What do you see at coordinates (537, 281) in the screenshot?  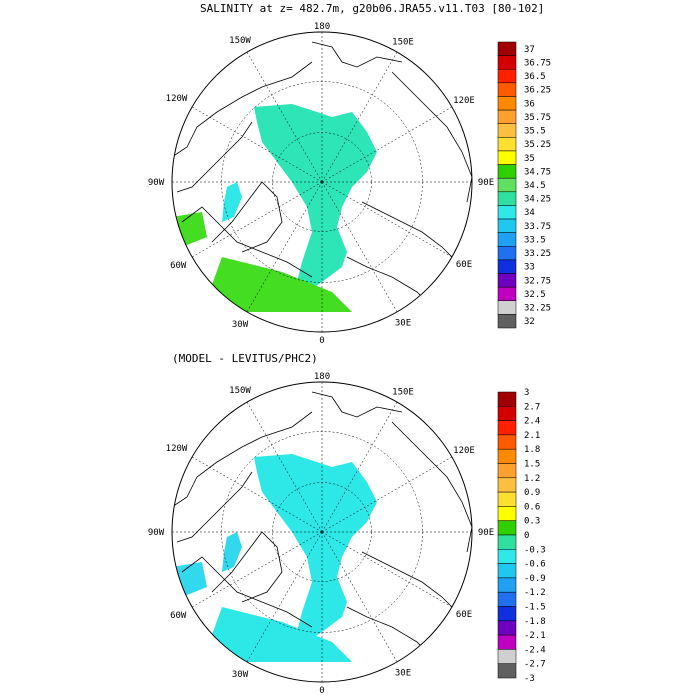 I see `colorbar-label: 32.75` at bounding box center [537, 281].